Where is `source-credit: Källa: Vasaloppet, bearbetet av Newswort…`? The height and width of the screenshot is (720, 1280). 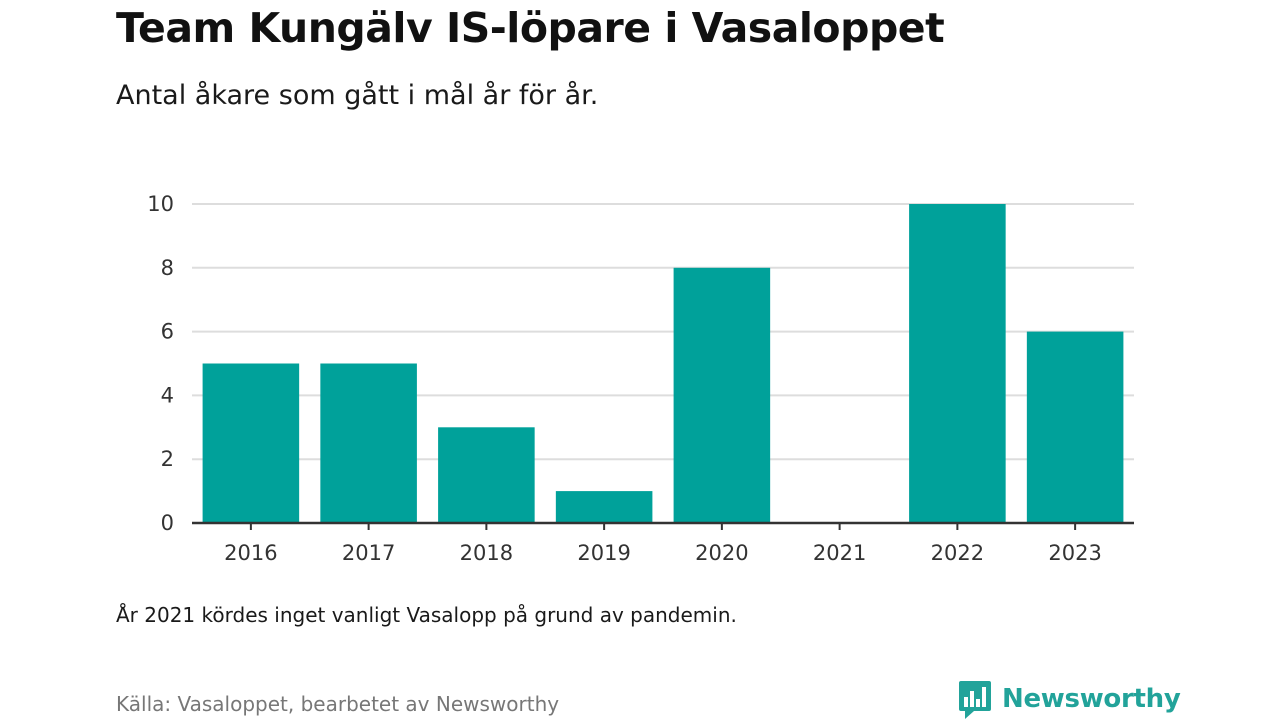
source-credit: Källa: Vasaloppet, bearbetet av Newswort… is located at coordinates (338, 704).